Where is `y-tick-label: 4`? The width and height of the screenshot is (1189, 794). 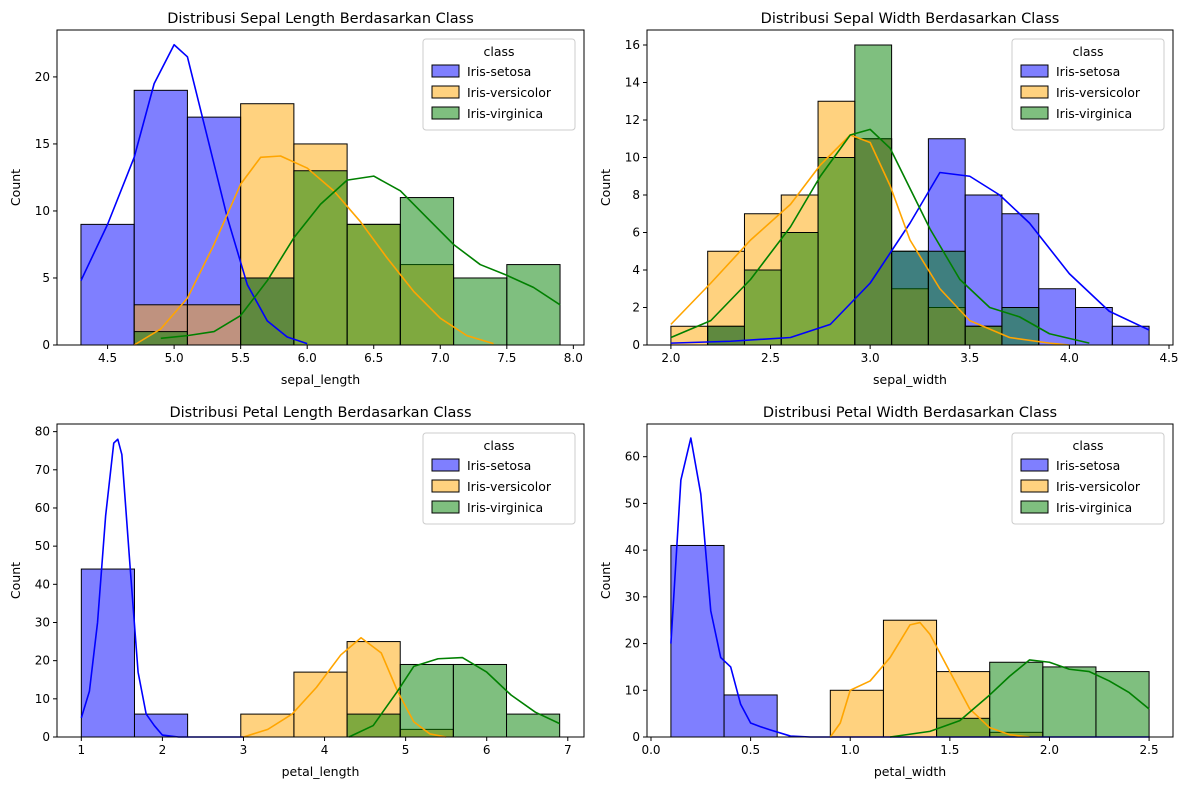 y-tick-label: 4 is located at coordinates (636, 270).